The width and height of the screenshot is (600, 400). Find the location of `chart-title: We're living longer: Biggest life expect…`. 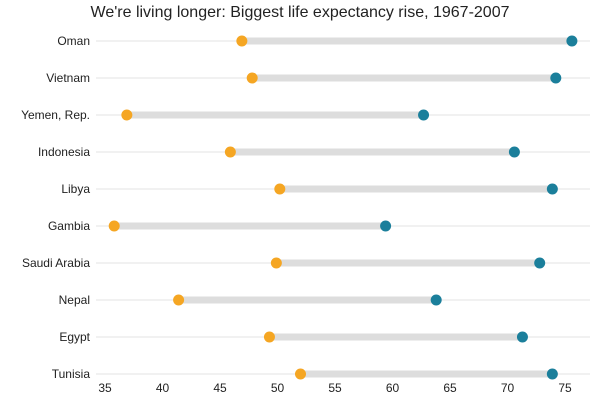

chart-title: We're living longer: Biggest life expect… is located at coordinates (300, 12).